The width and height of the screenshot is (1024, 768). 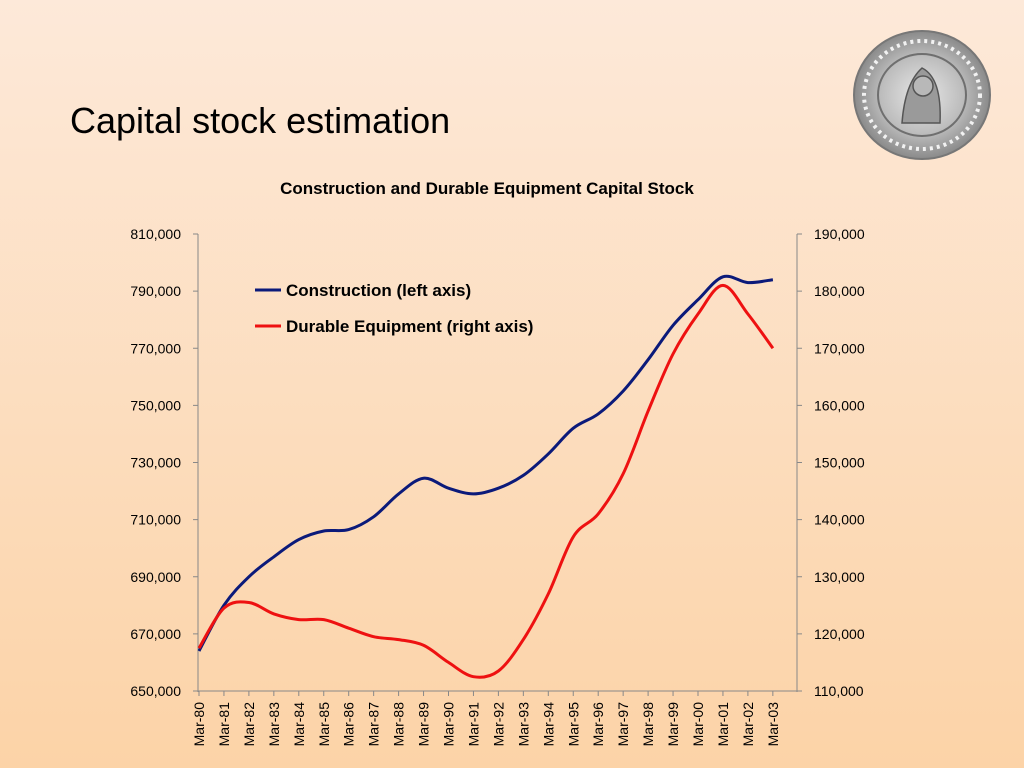 What do you see at coordinates (199, 724) in the screenshot?
I see `x-tick-label: Mar-80` at bounding box center [199, 724].